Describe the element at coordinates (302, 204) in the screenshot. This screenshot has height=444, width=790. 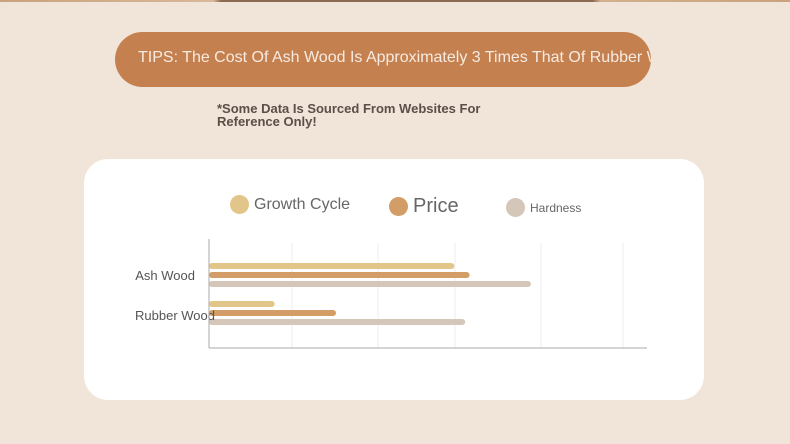
I see `legend-growth-cycle-label: Growth Cycle` at that location.